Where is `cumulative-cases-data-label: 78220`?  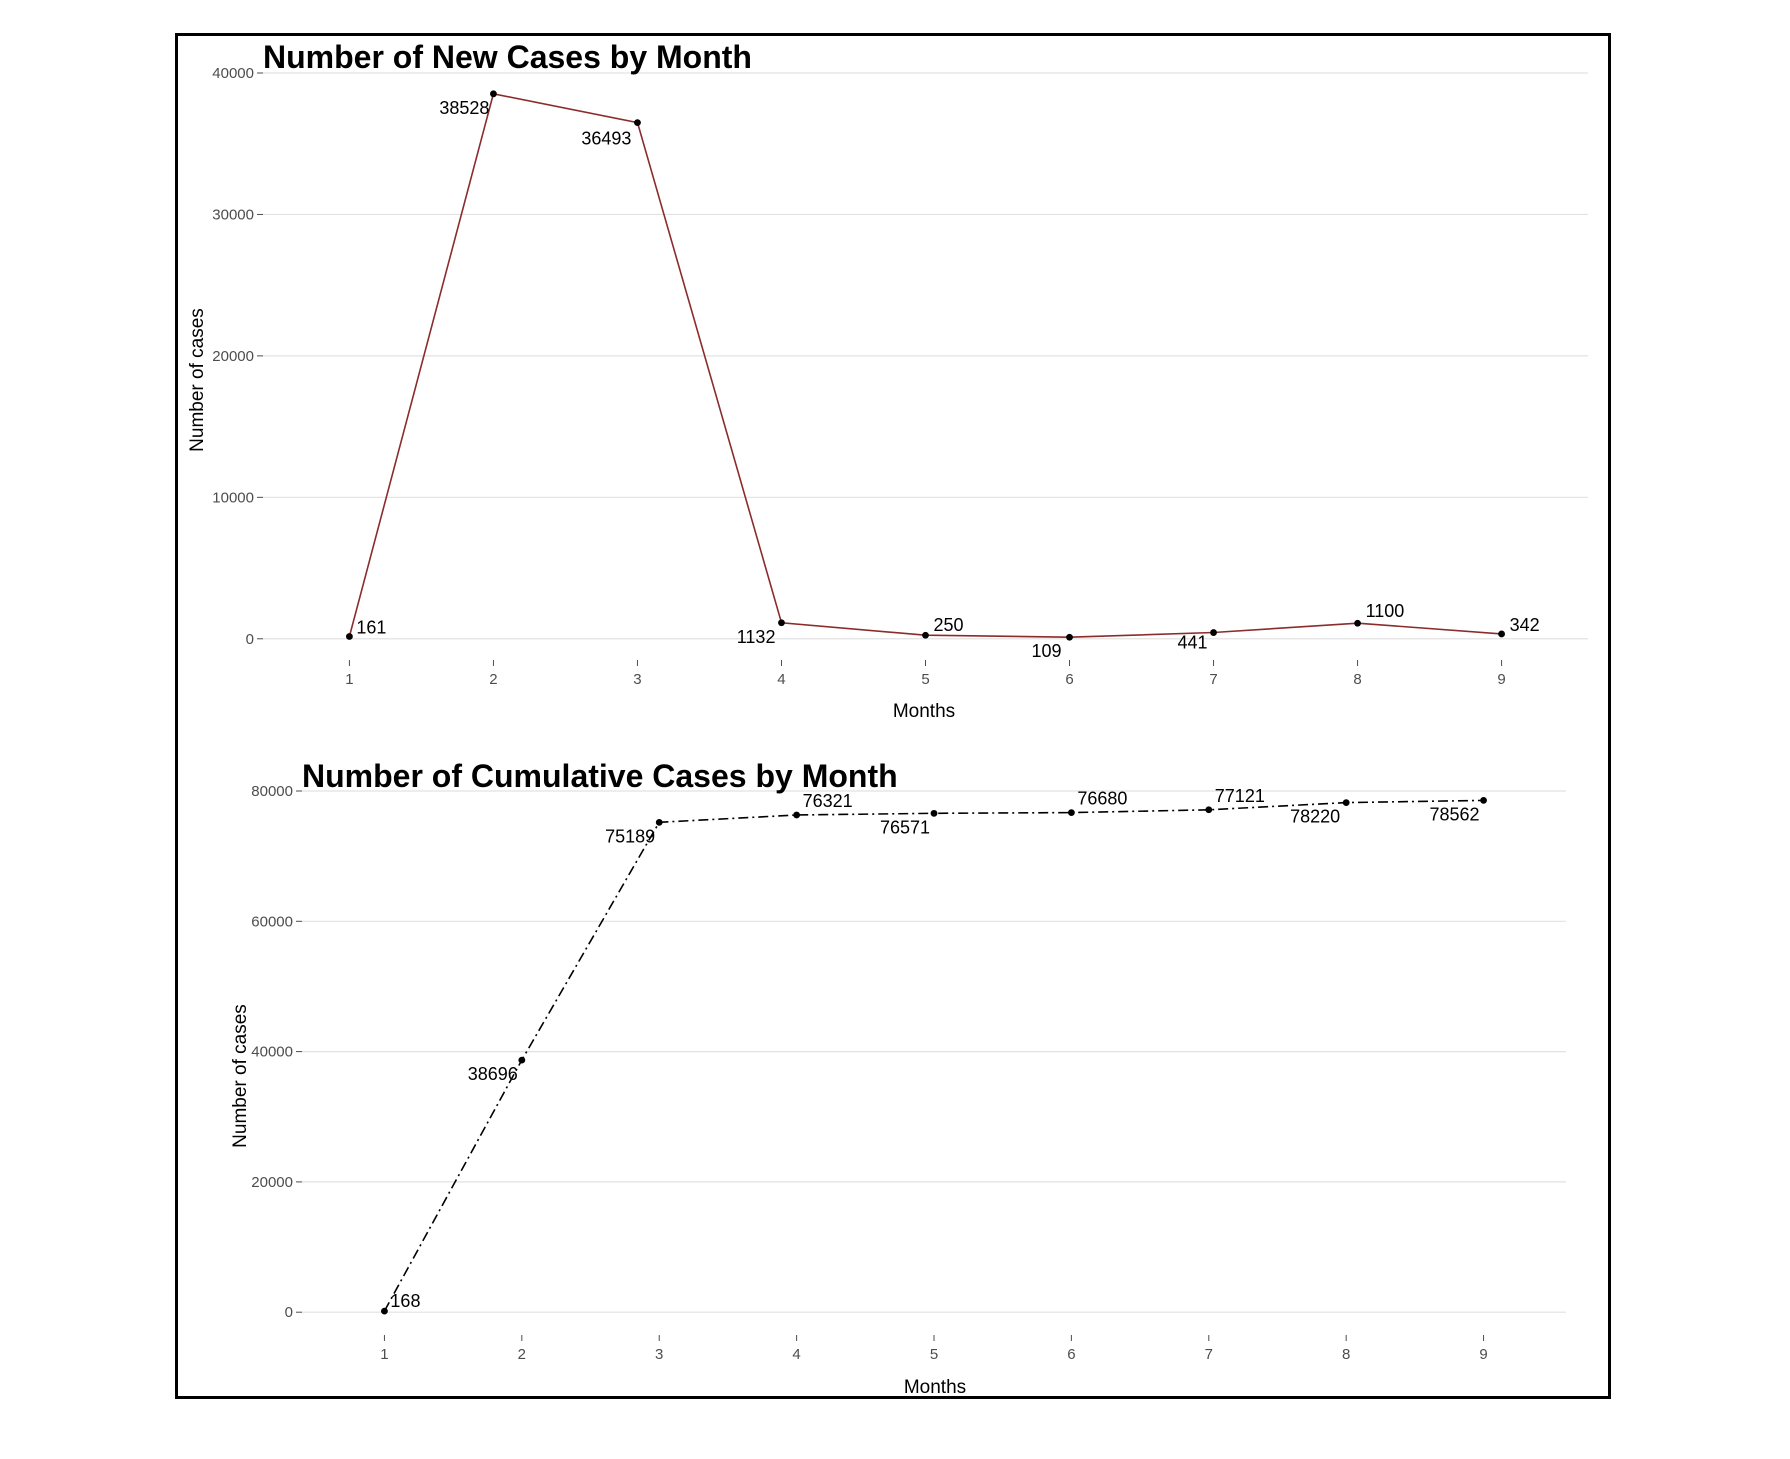
cumulative-cases-data-label: 78220 is located at coordinates (1315, 817).